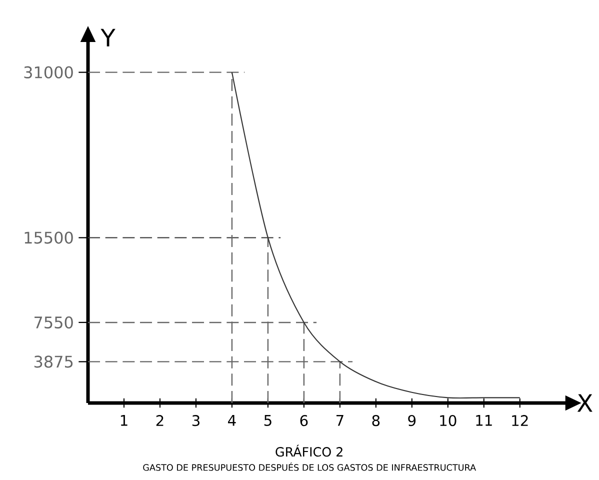 The height and width of the screenshot is (480, 599). Describe the element at coordinates (340, 420) in the screenshot. I see `x-tick-label: 7` at that location.